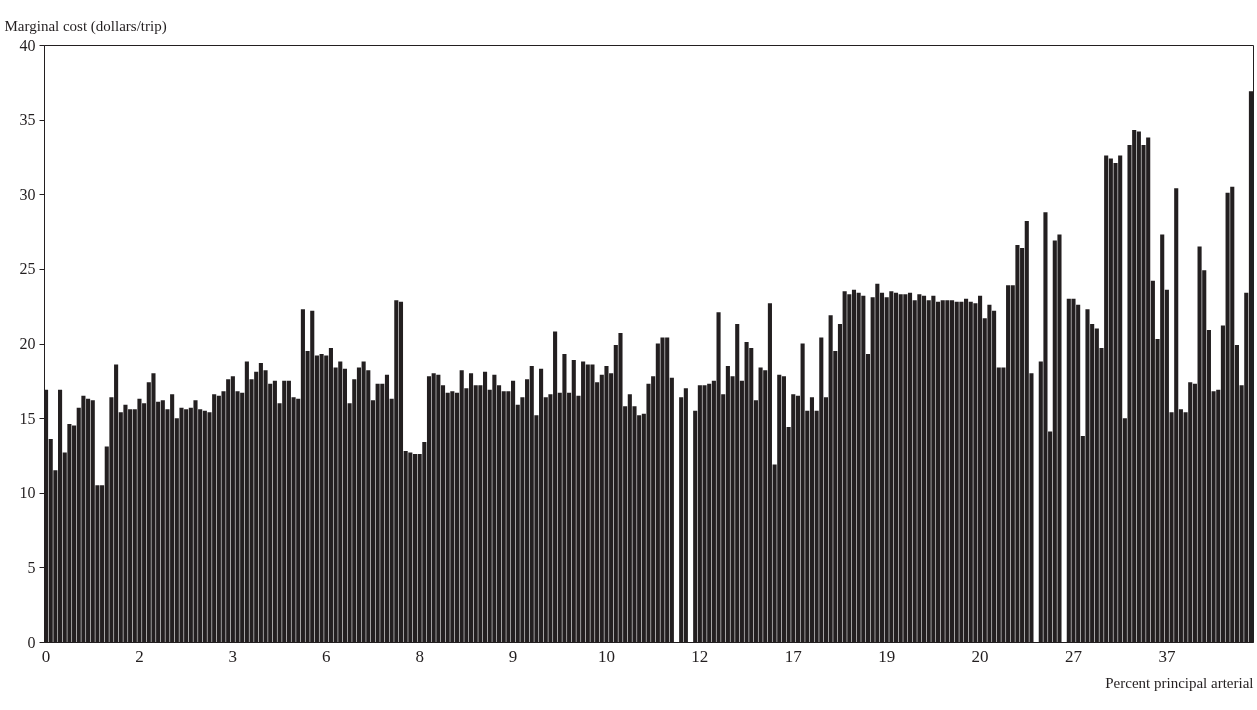 This screenshot has height=710, width=1257. Describe the element at coordinates (27, 120) in the screenshot. I see `y-tick-label: 35` at that location.